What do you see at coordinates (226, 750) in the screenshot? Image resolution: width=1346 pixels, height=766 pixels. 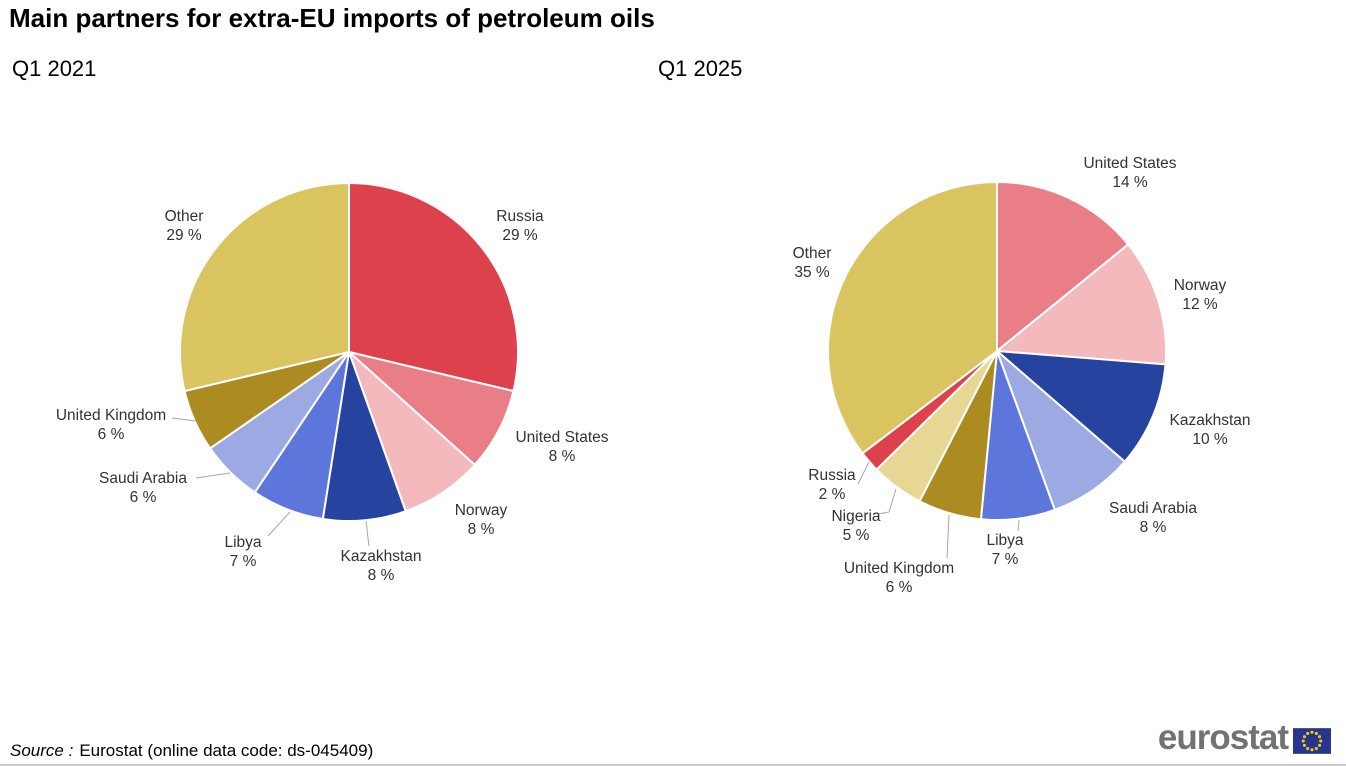 I see `source-text: Eurostat (online data code: ds-045409)` at bounding box center [226, 750].